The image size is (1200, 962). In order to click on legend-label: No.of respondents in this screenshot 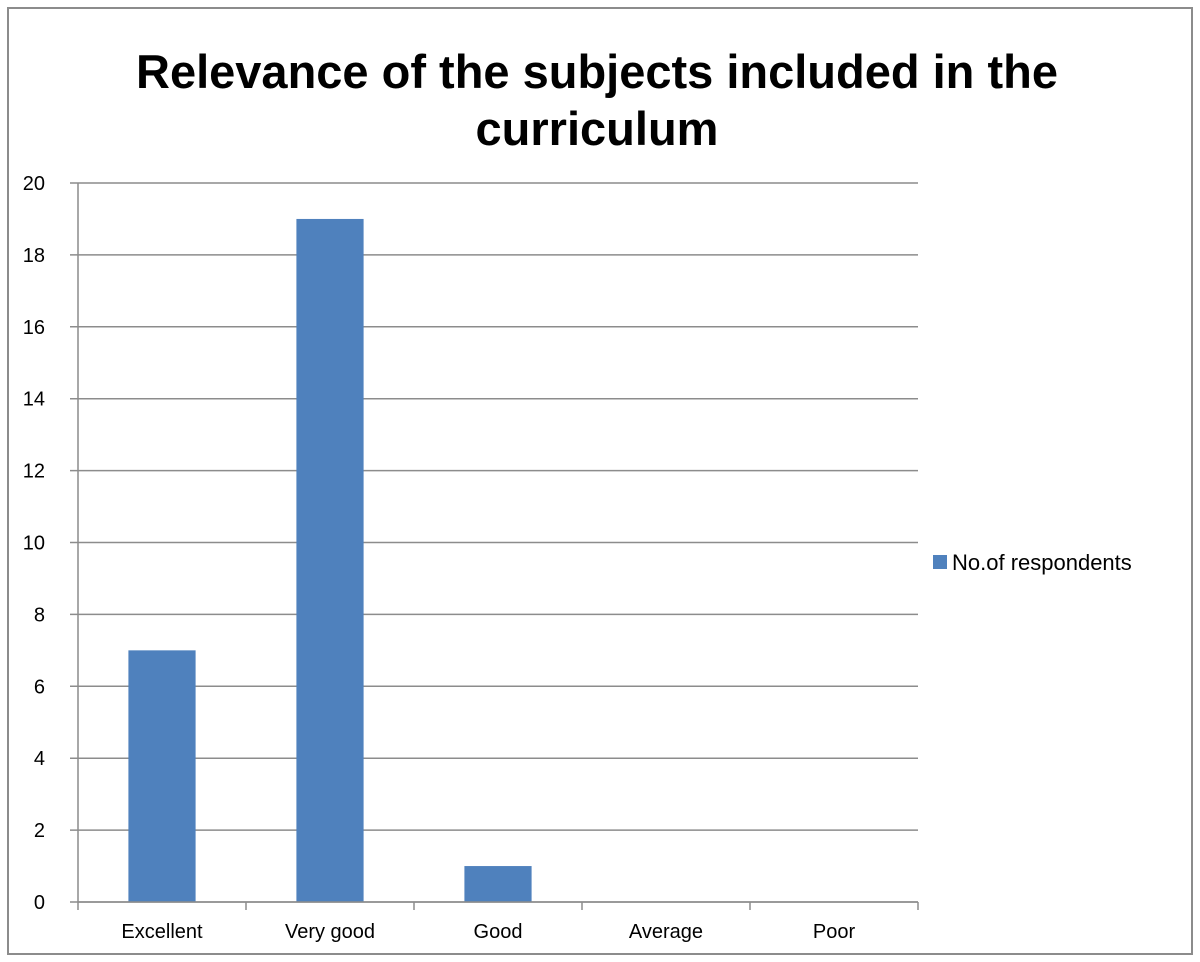, I will do `click(1042, 562)`.